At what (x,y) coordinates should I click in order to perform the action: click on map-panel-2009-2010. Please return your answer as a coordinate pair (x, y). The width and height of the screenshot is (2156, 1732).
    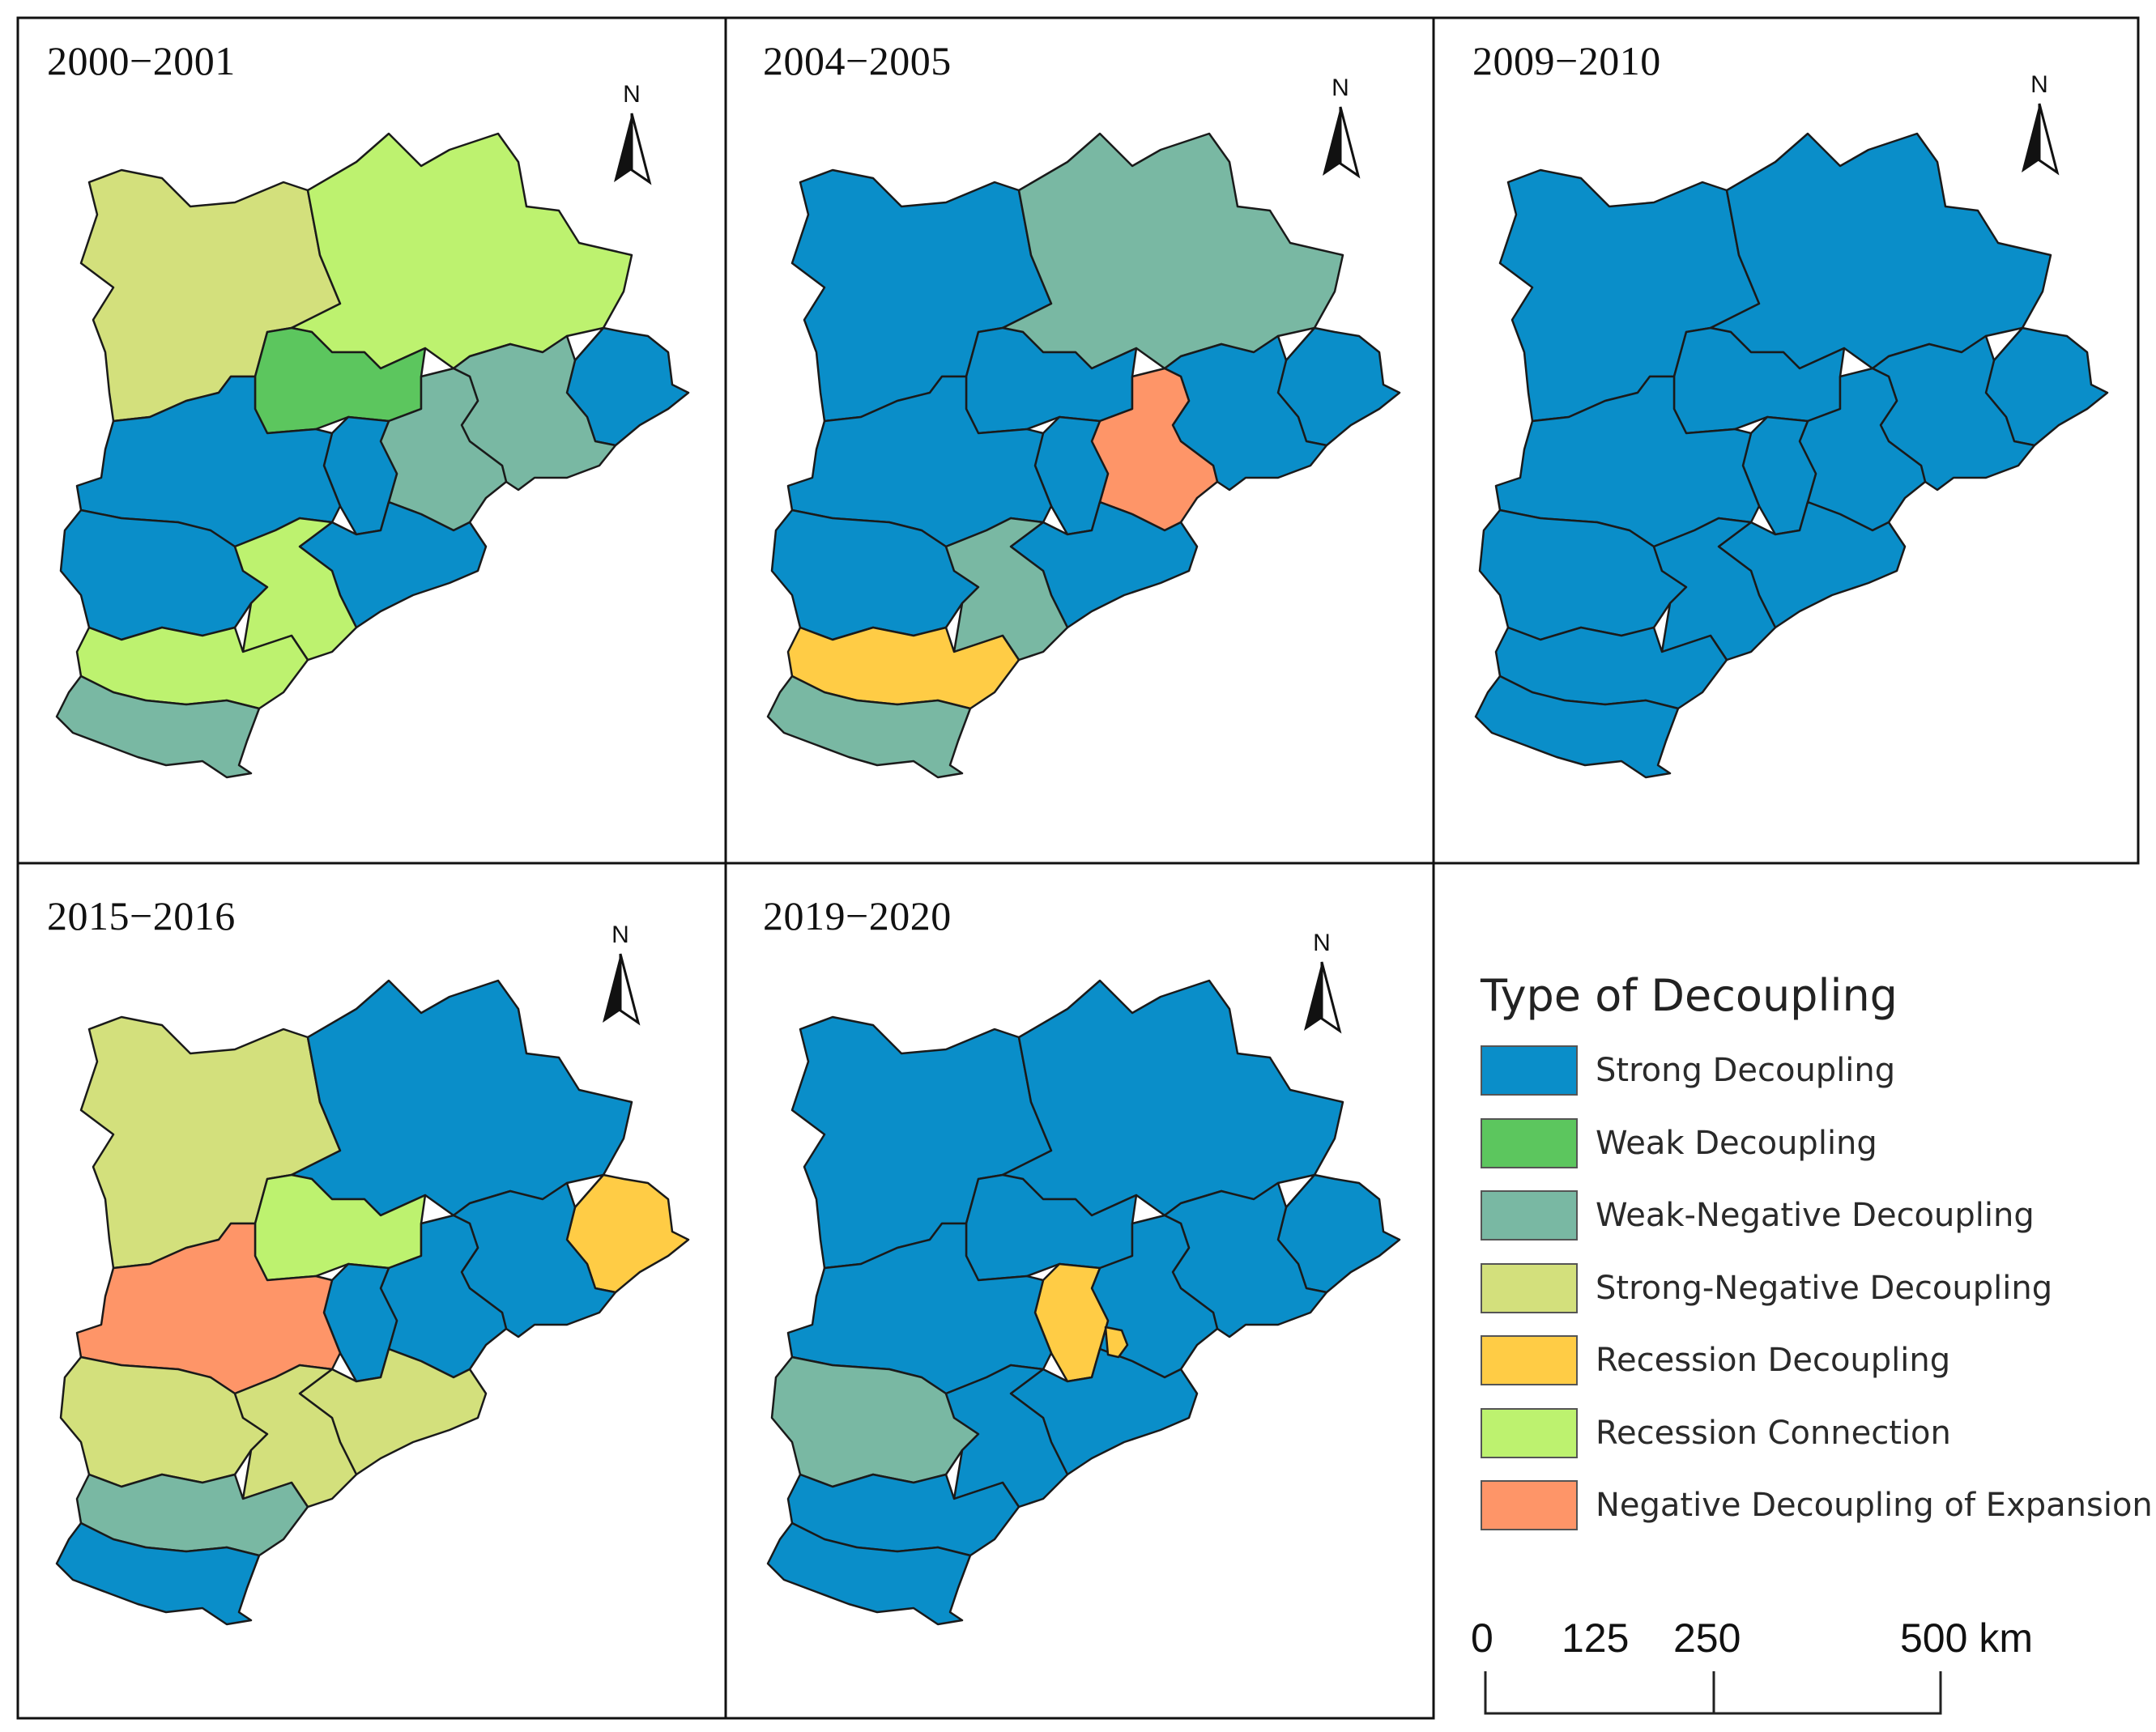
    Looking at the image, I should click on (1791, 455).